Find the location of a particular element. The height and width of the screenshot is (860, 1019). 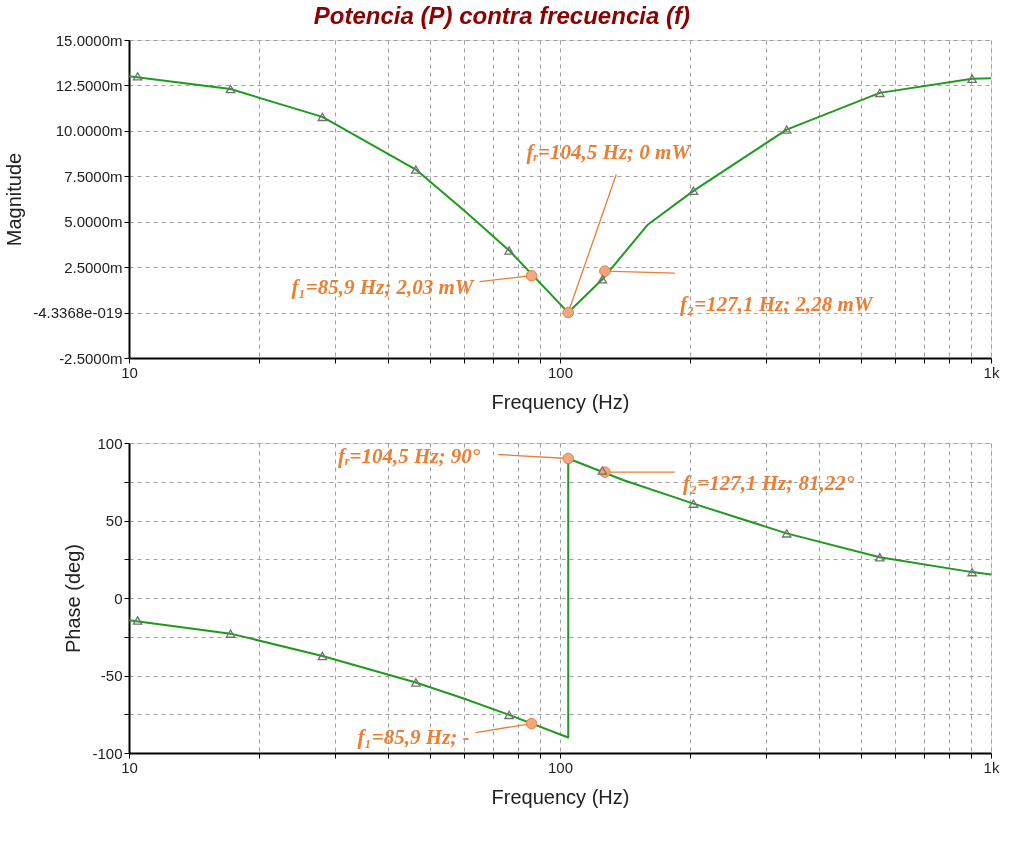

y-tick-label: -50 is located at coordinates (111, 675).